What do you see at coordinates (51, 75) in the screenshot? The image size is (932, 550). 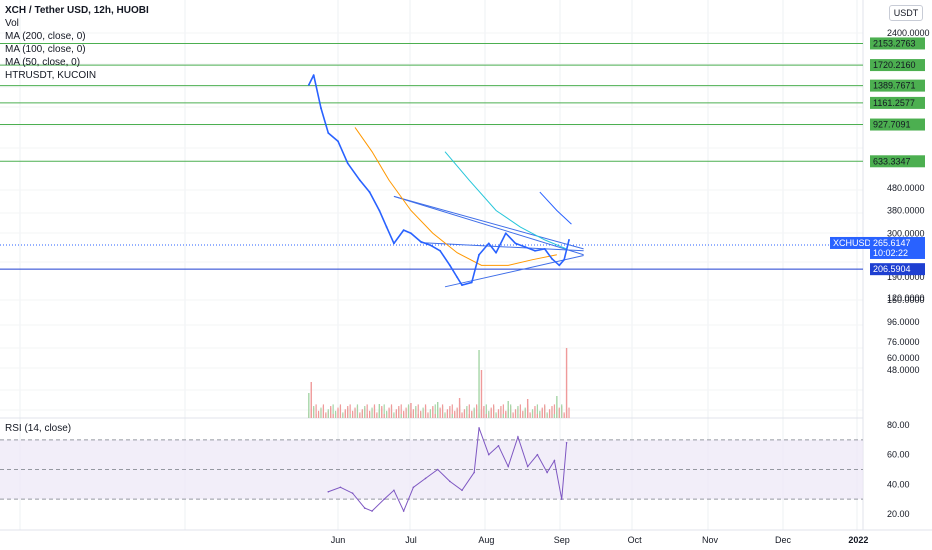 I see `legend-compare-symbol: HTRUSDT, KUCOIN` at bounding box center [51, 75].